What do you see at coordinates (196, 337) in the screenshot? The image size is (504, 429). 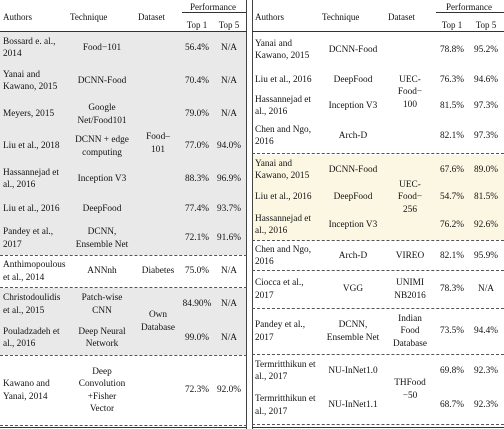 I see `cell-top1: 99.0%` at bounding box center [196, 337].